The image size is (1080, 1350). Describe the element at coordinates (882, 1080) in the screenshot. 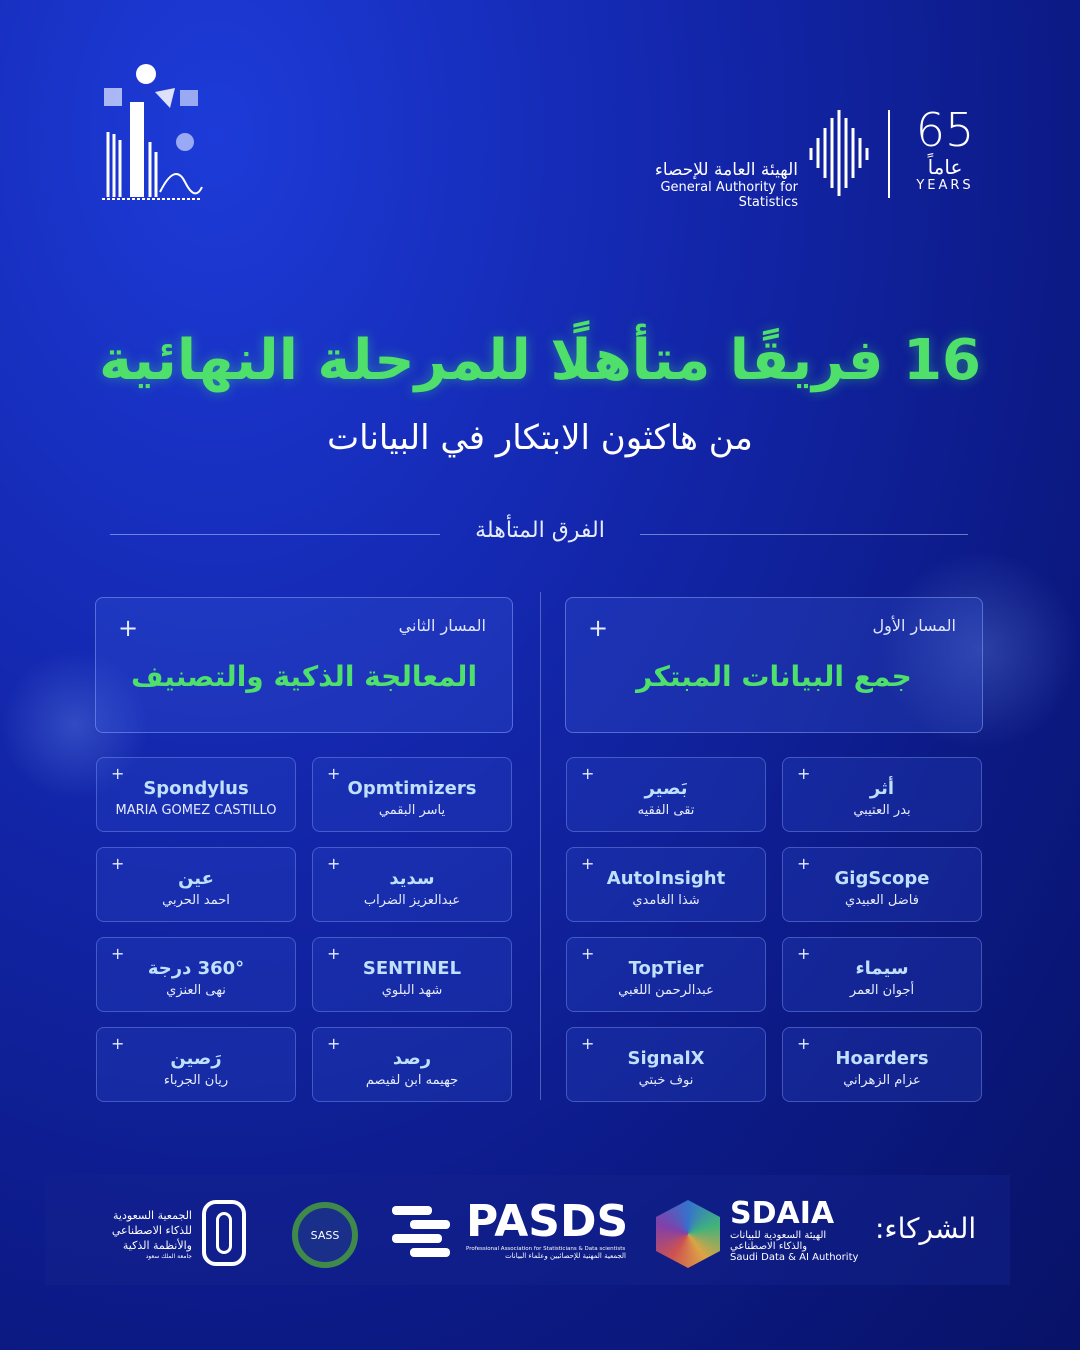

I see `team-member: عزام الزهراني` at that location.